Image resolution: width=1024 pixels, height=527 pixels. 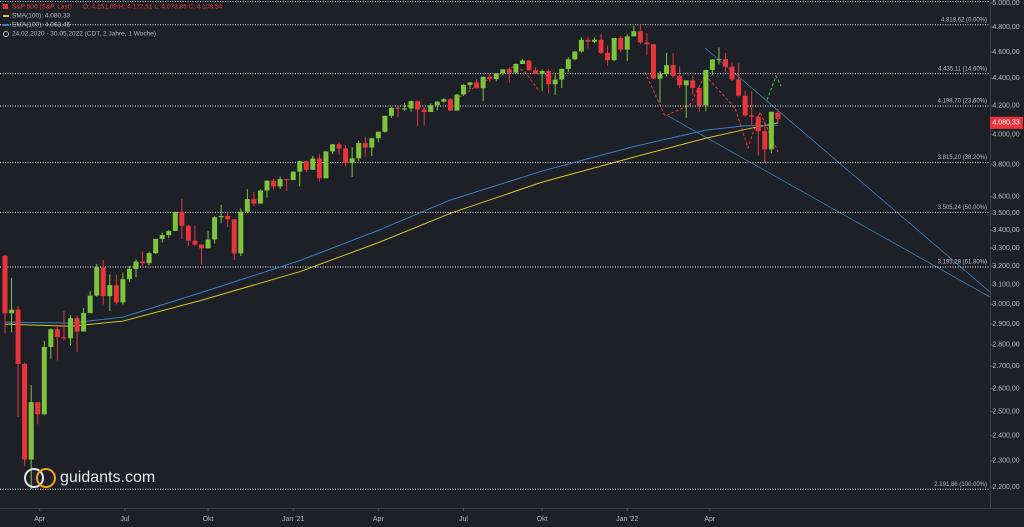 I want to click on price-tag-label: 4.080,33, so click(x=1005, y=123).